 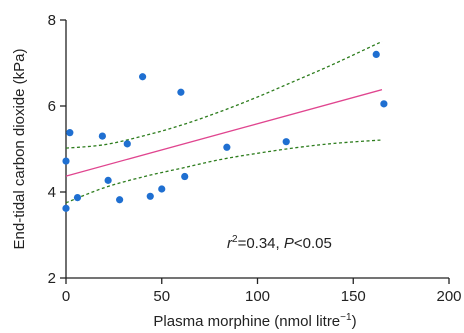 What do you see at coordinates (257, 296) in the screenshot?
I see `x-tick-label: 100` at bounding box center [257, 296].